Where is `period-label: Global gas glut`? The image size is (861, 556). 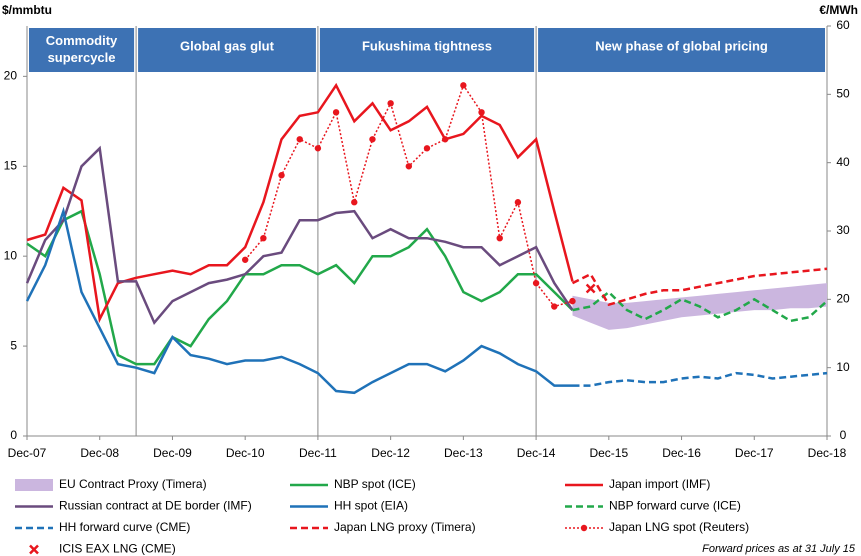
period-label: Global gas glut is located at coordinates (227, 45).